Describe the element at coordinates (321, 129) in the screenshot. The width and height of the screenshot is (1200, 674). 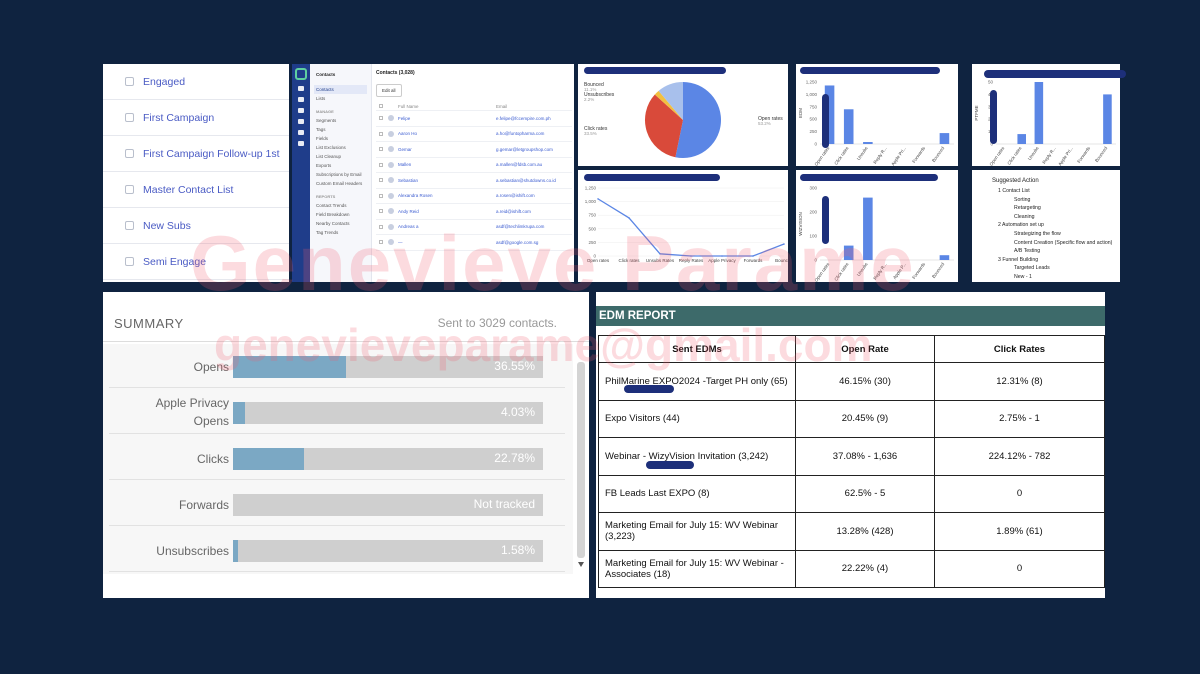
I see `sidebar-item: Tags` at that location.